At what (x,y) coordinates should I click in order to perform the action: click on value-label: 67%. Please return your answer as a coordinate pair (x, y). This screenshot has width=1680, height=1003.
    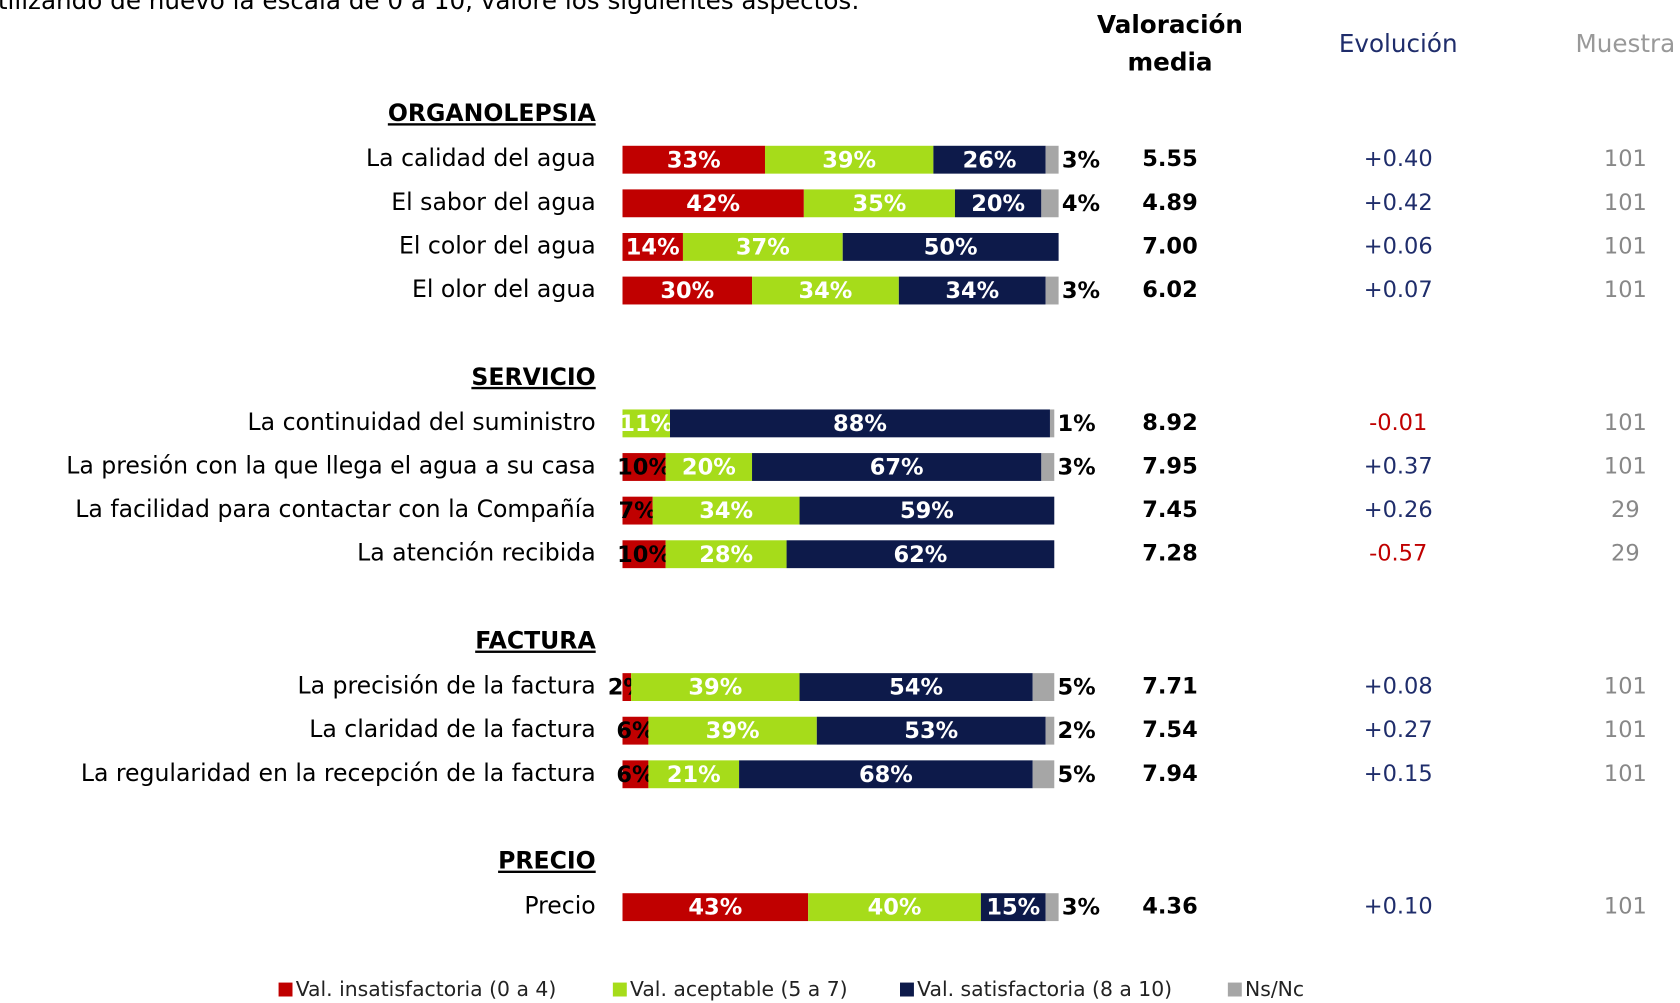
    Looking at the image, I should click on (897, 468).